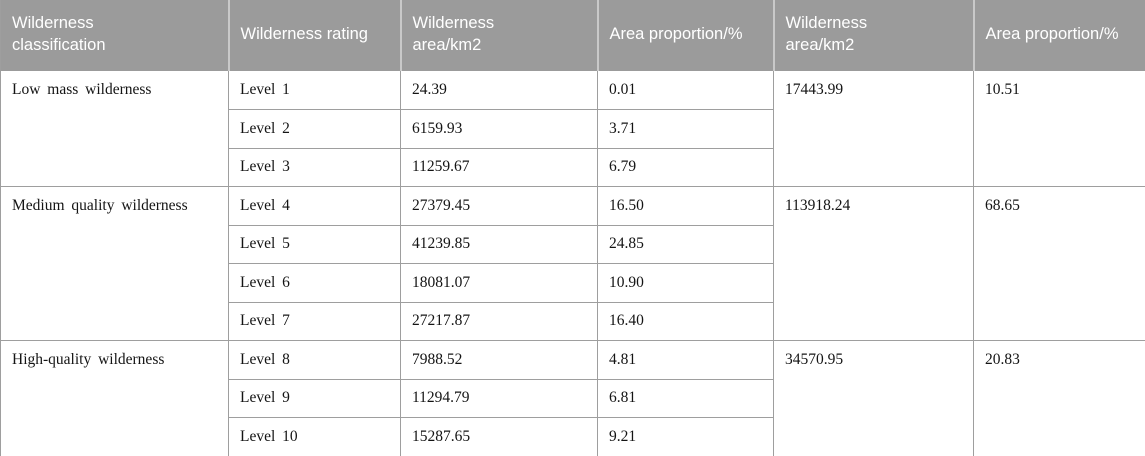  I want to click on cell-classification: Medium quality wilderness, so click(114, 263).